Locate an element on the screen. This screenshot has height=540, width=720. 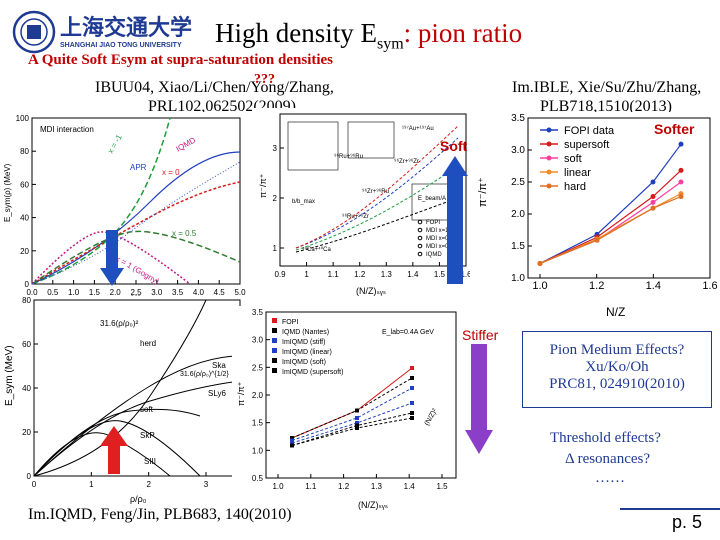
x-axis-label: ρ/ρ₀ is located at coordinates (138, 499).